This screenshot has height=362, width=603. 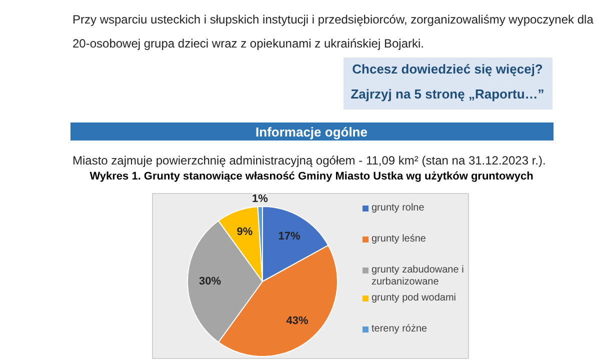 I want to click on text: Przy wsparciu usteckich i słupskich instytucji i przedsiębiorców, zorganizowaliśmy wypoczynek dla, so click(x=333, y=19).